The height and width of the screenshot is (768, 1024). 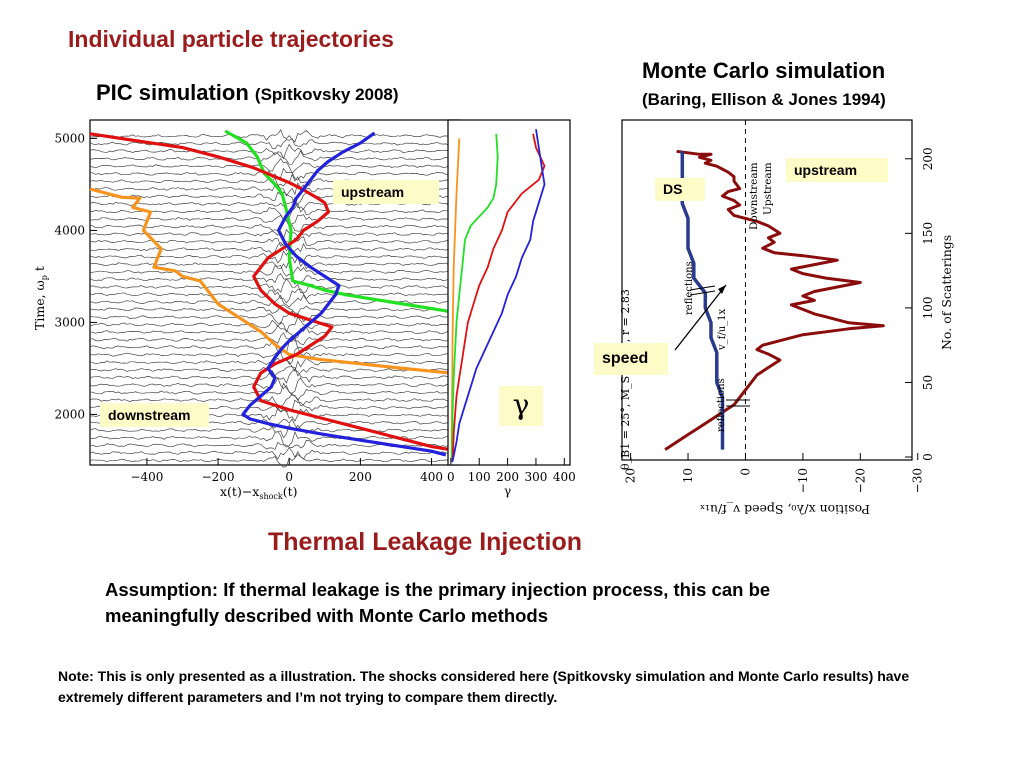 What do you see at coordinates (928, 307) in the screenshot?
I see `mc-y-tick-label: 100` at bounding box center [928, 307].